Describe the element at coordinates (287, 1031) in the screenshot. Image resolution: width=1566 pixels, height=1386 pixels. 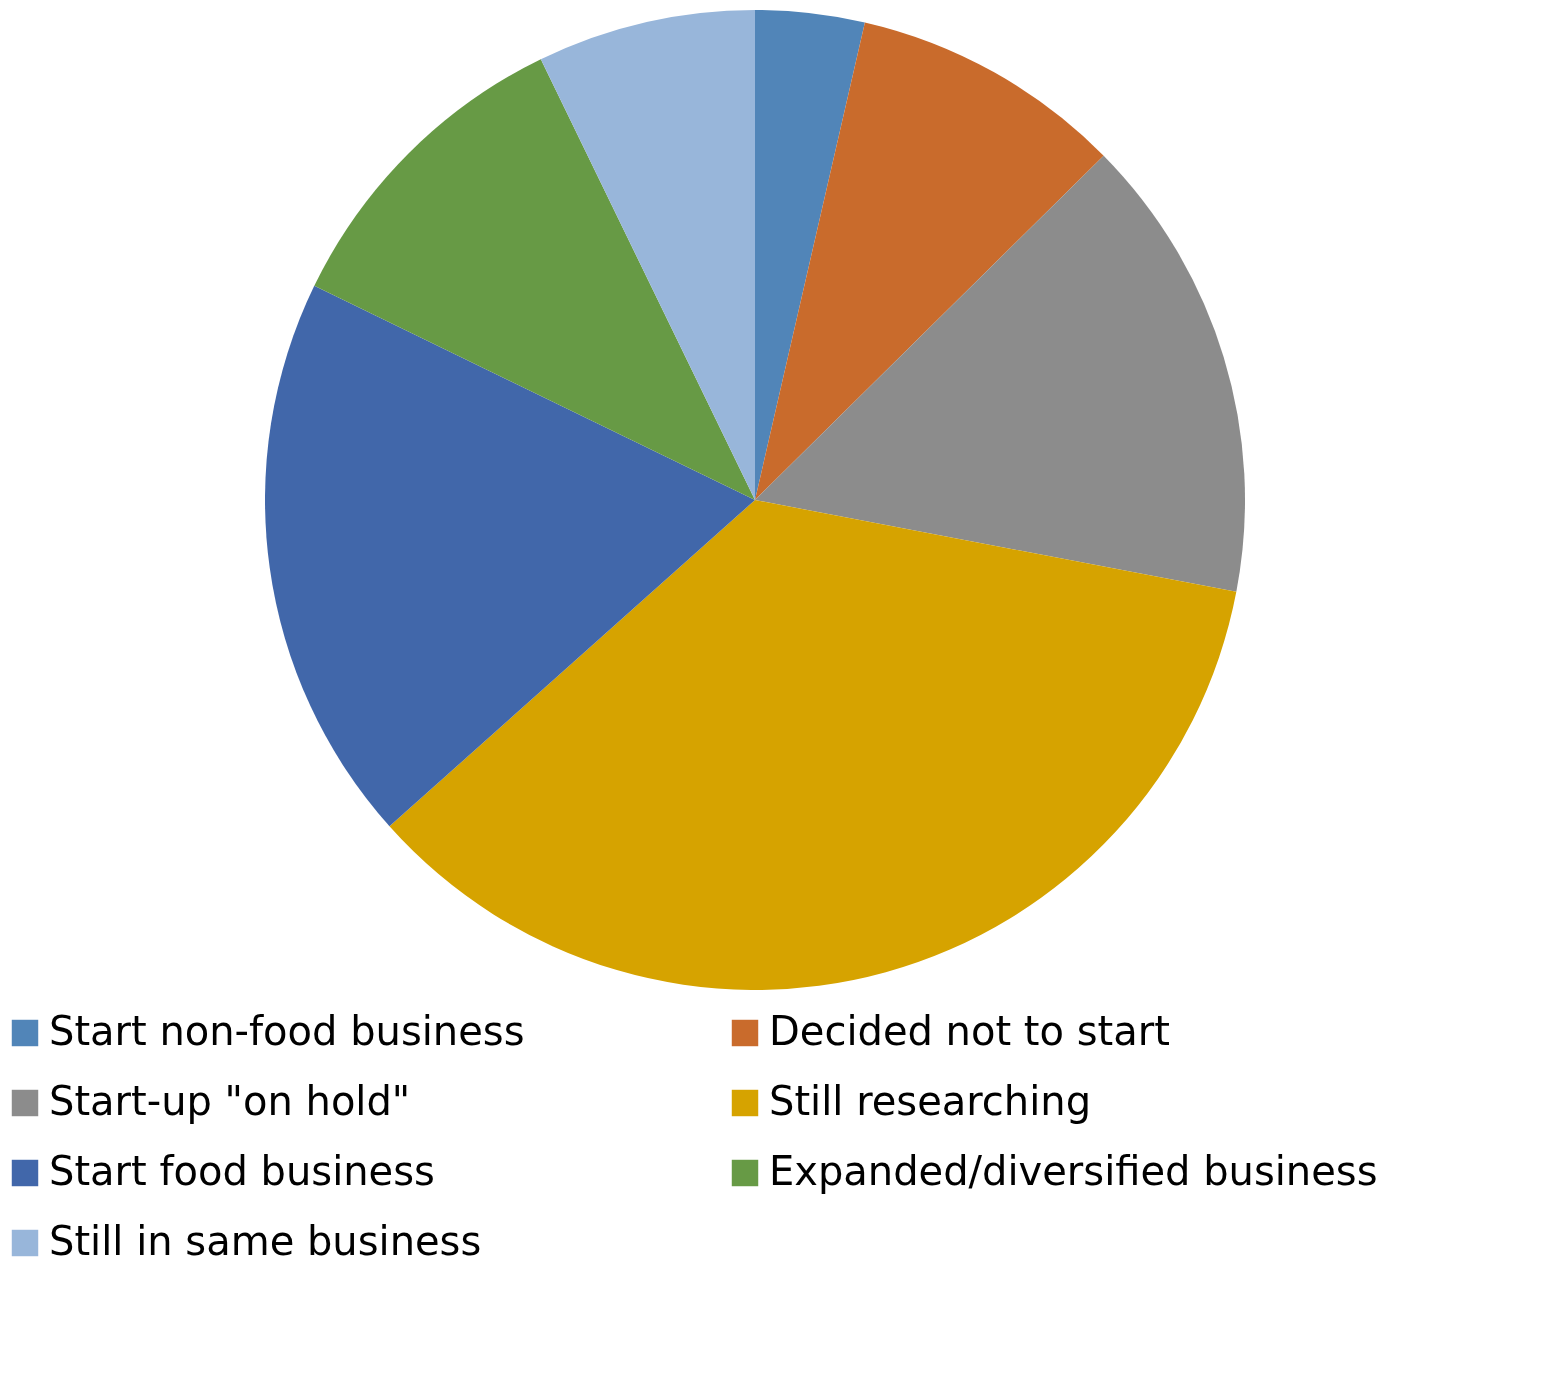
I see `legend-label: Start non-food business` at that location.